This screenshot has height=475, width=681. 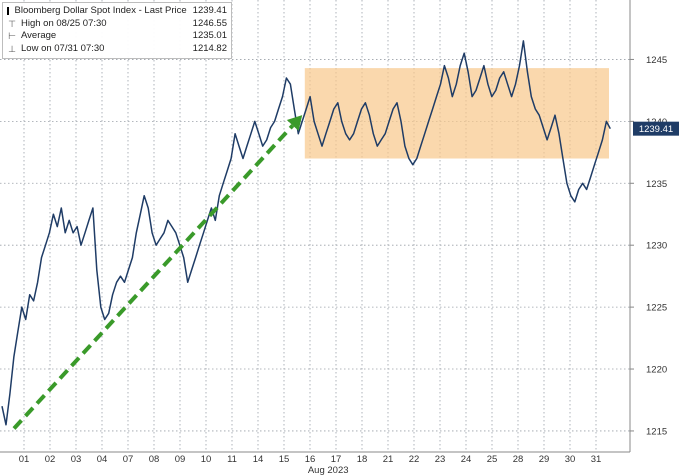 I want to click on x-tick-label: 28, so click(x=518, y=459).